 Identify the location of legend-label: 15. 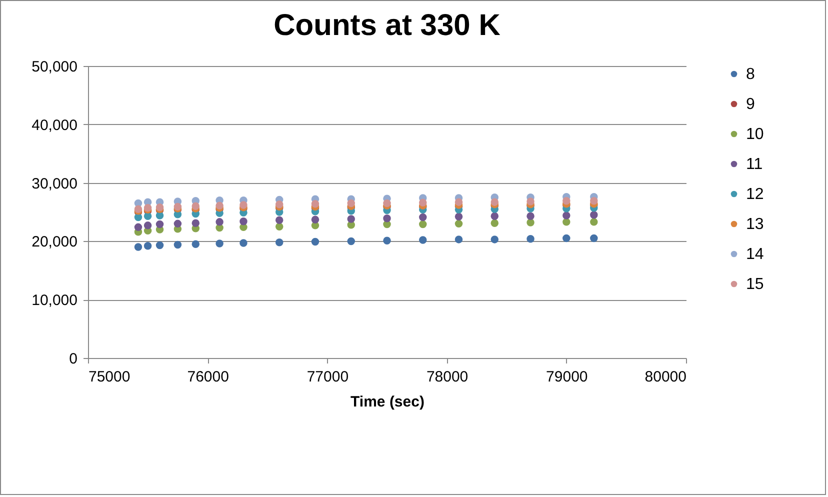
(755, 284).